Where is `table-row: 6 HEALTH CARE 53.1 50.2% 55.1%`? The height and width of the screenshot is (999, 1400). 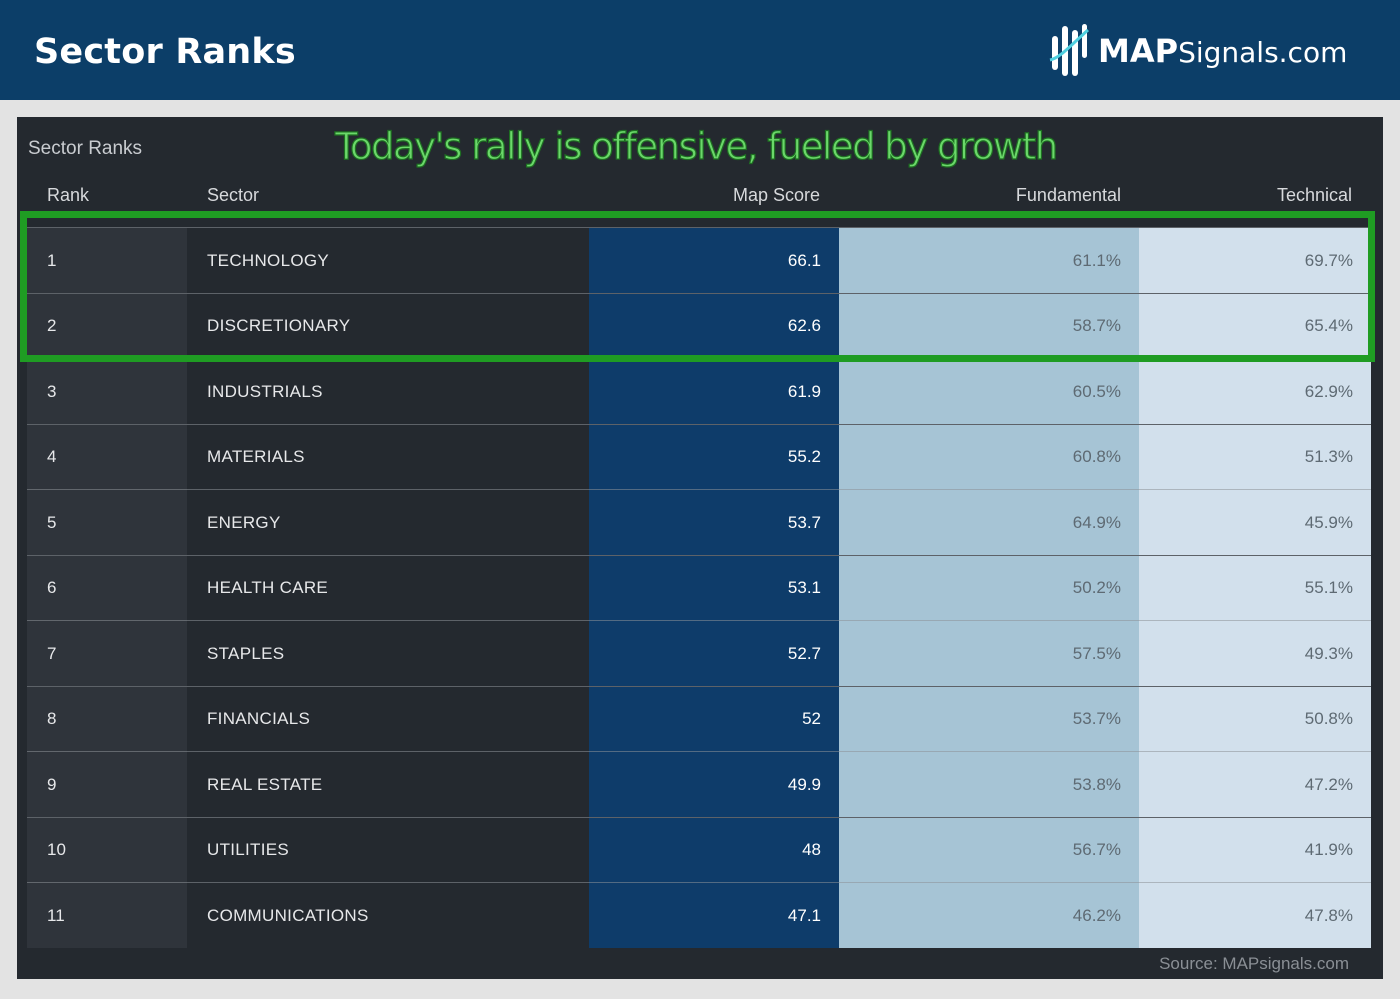
table-row: 6 HEALTH CARE 53.1 50.2% 55.1% is located at coordinates (699, 587).